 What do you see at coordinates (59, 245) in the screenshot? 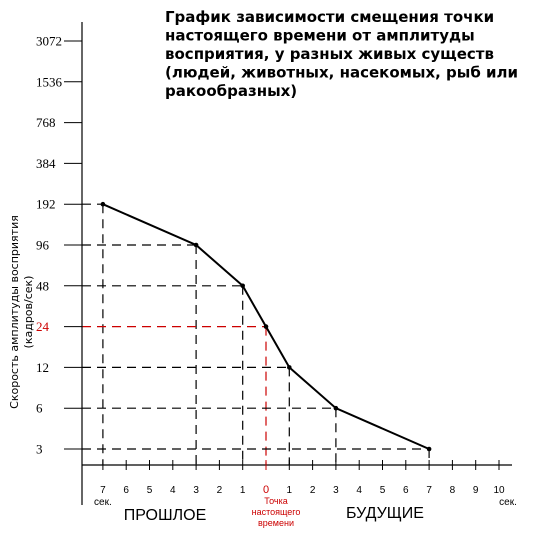
I see `y-axis-ticks: 3072 1536 768 384 192 96 48 24 12 6 3` at bounding box center [59, 245].